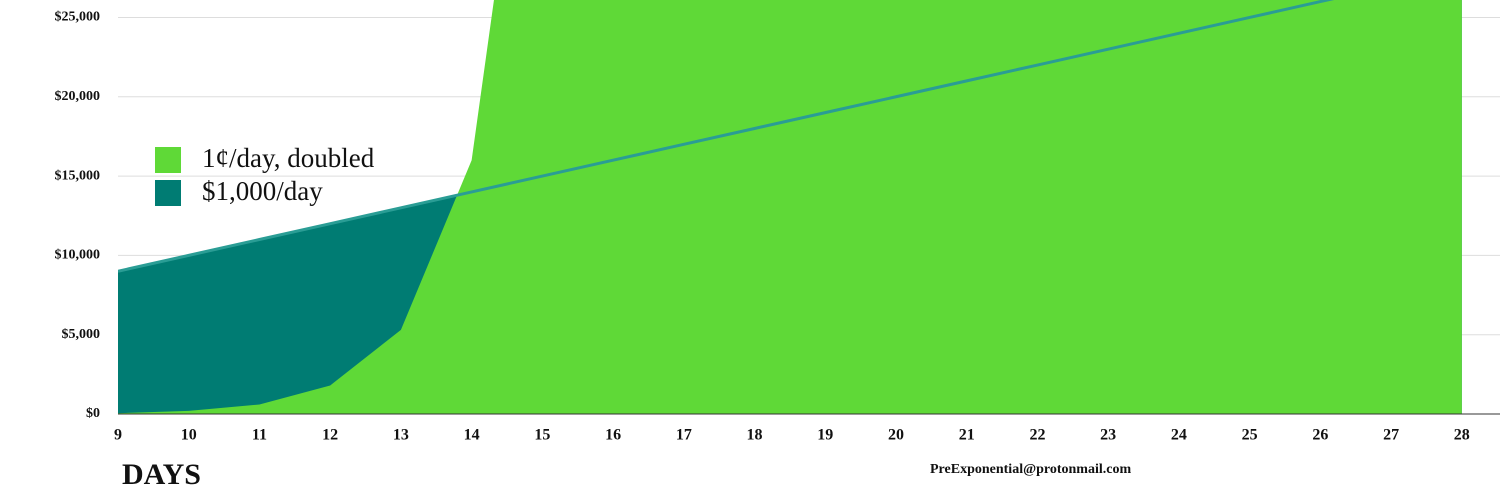 Image resolution: width=1500 pixels, height=500 pixels. I want to click on x-tick-label: 25, so click(1250, 435).